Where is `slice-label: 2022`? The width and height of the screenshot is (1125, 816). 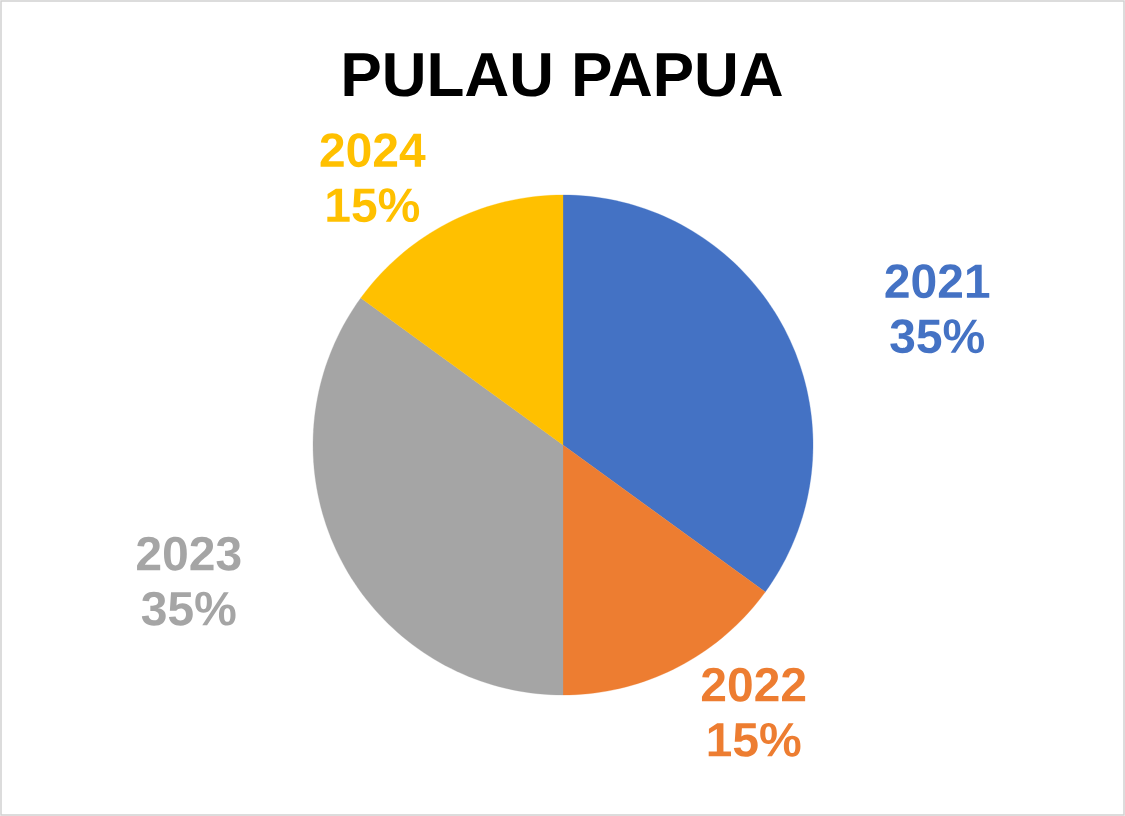 slice-label: 2022 is located at coordinates (753, 684).